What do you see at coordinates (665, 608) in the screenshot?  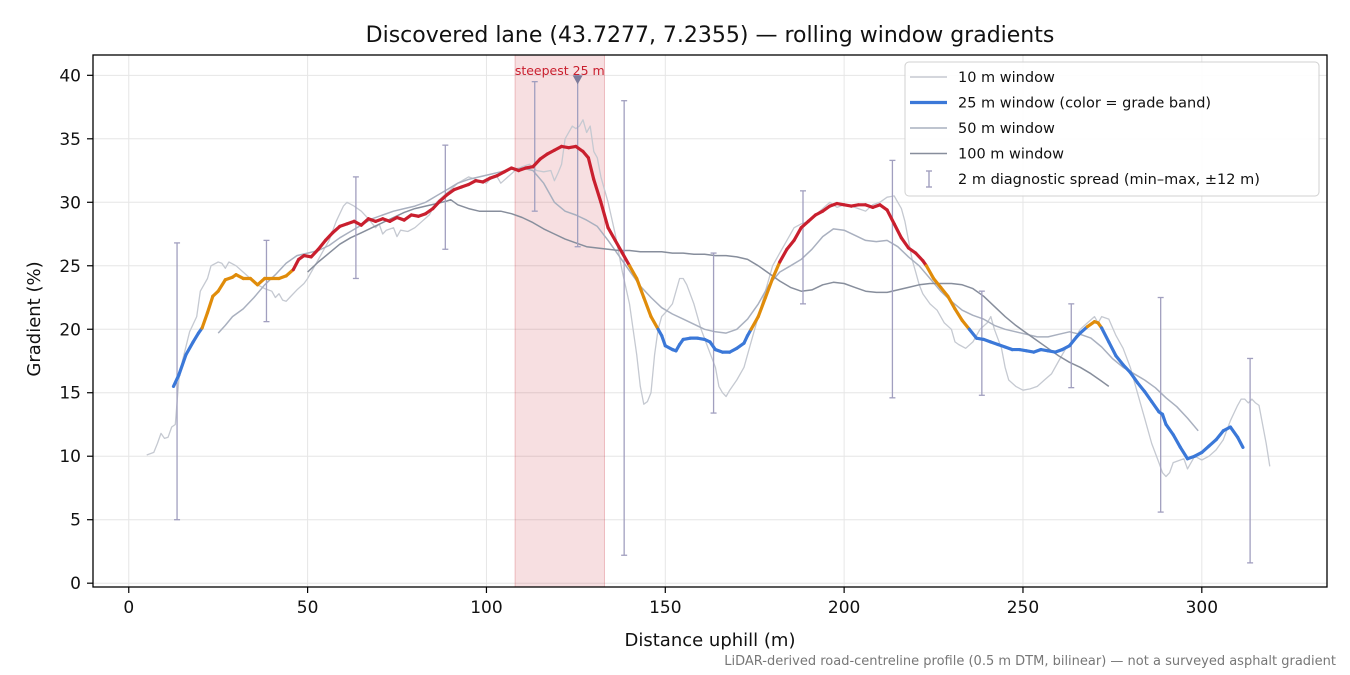 I see `x-tick-label: 150` at bounding box center [665, 608].